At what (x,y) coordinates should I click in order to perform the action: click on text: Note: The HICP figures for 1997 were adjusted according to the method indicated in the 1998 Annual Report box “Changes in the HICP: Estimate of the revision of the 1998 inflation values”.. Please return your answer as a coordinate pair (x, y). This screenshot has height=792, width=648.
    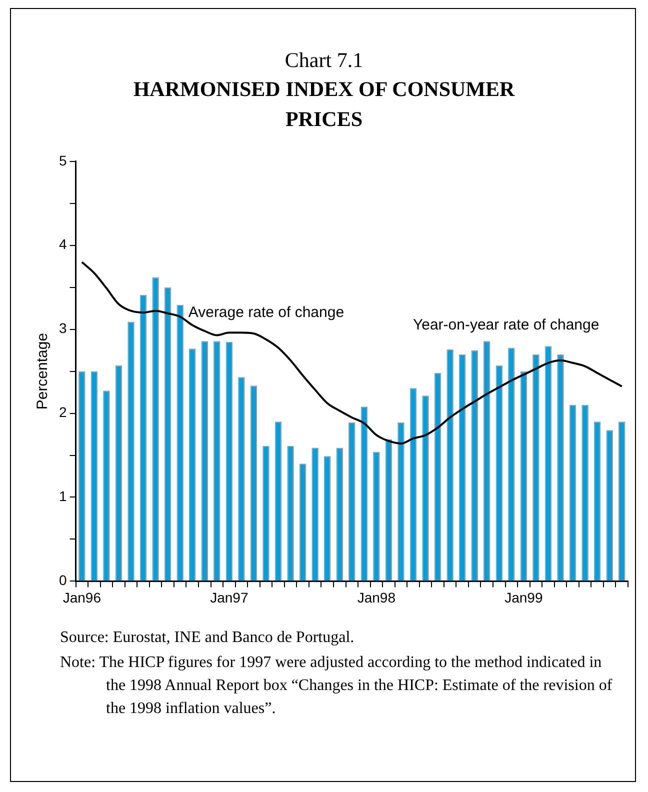
    Looking at the image, I should click on (337, 686).